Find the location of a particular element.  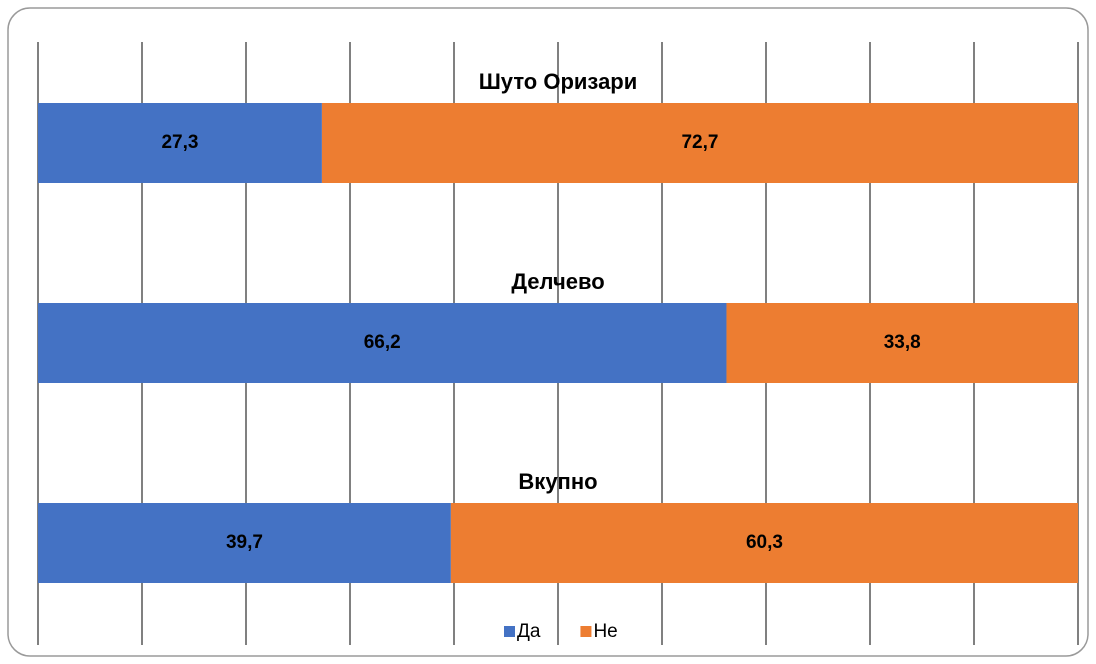

data-label: 66,2 is located at coordinates (382, 342).